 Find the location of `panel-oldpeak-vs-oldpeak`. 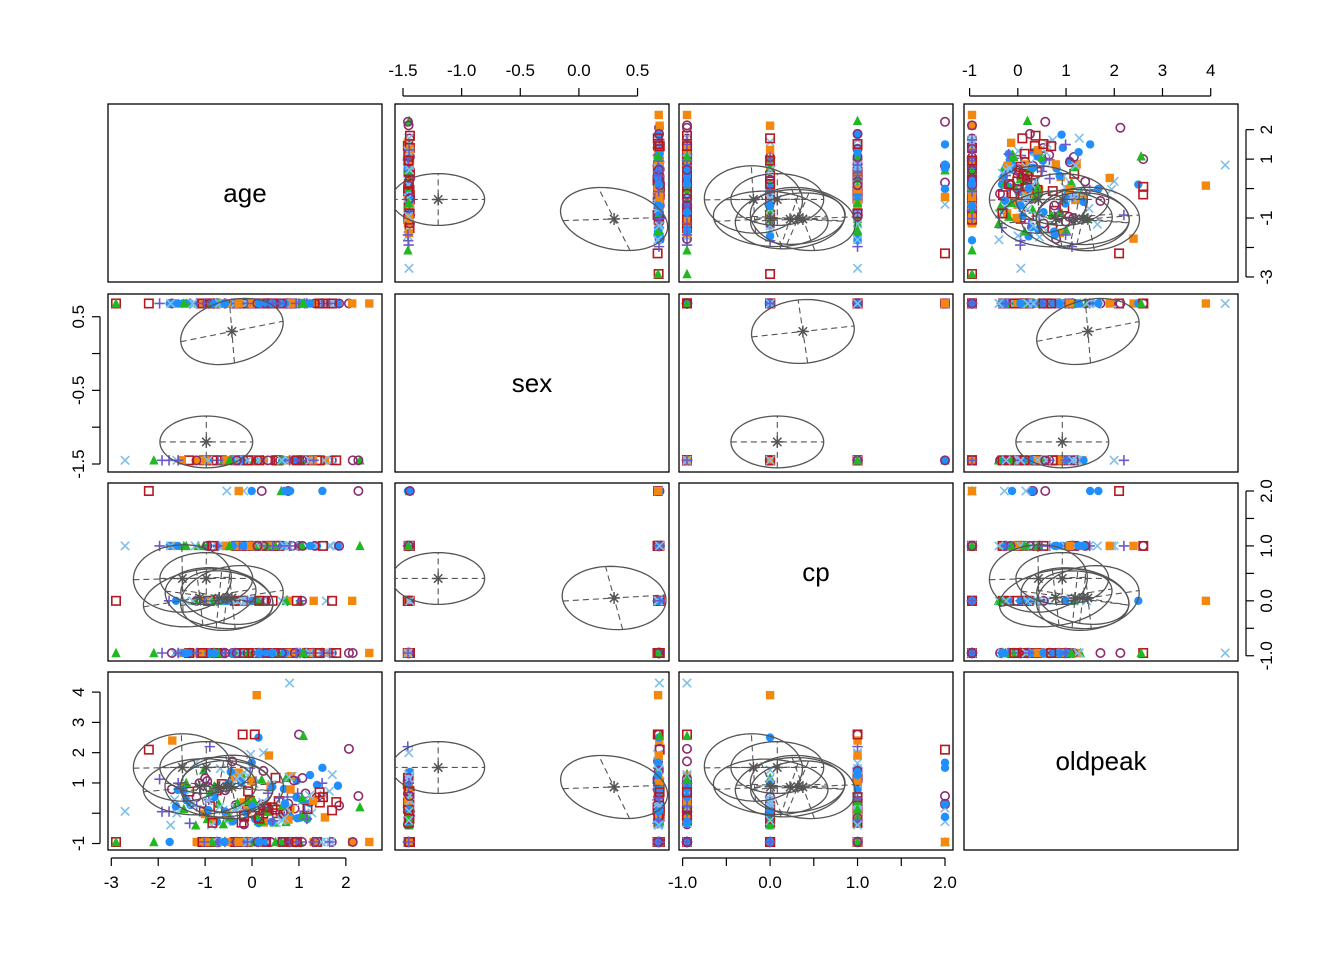

panel-oldpeak-vs-oldpeak is located at coordinates (1101, 761).